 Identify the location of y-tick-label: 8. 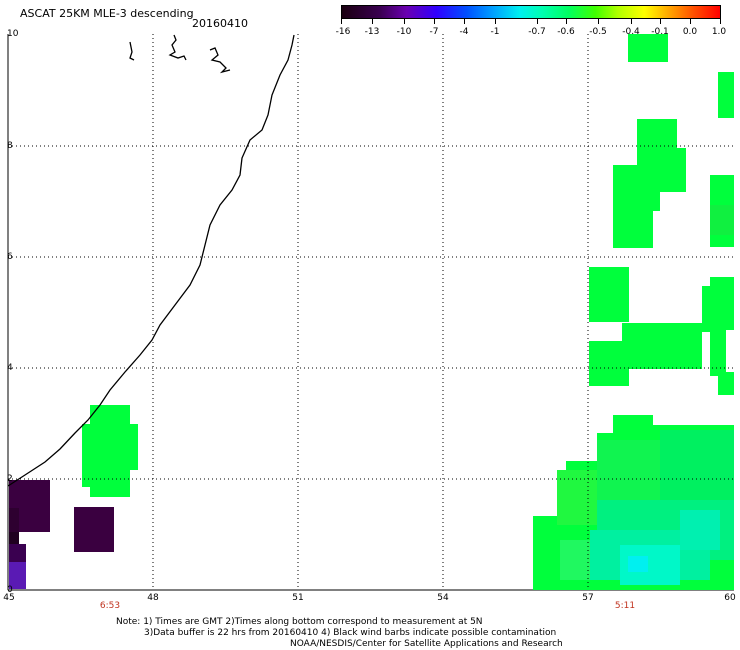
(10, 146).